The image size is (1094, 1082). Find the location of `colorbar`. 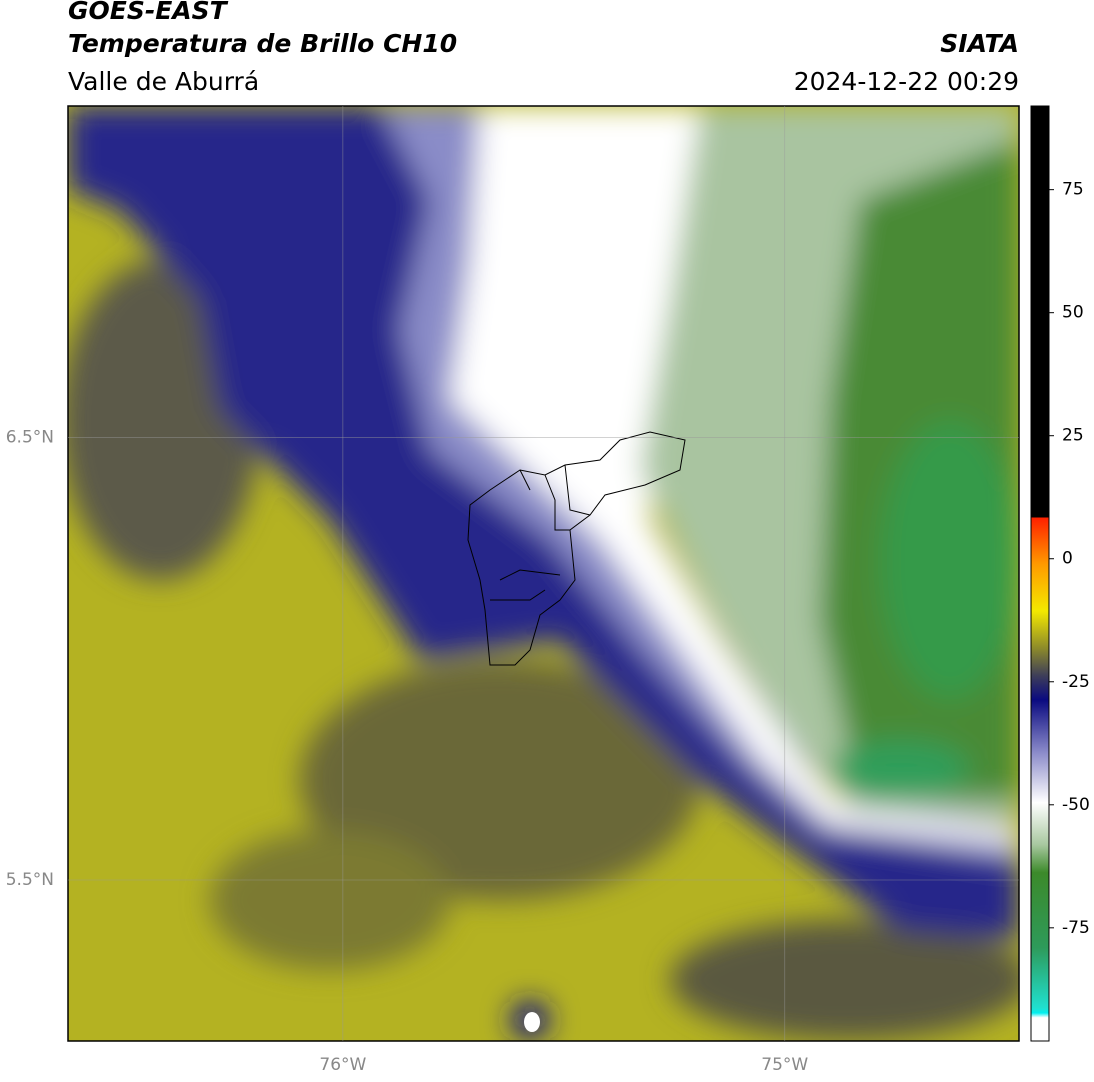

colorbar is located at coordinates (1040, 573).